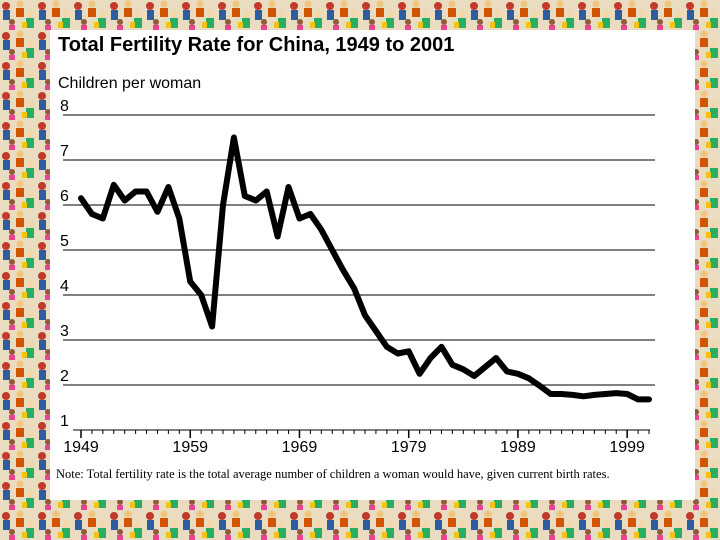 The image size is (720, 540). What do you see at coordinates (64, 196) in the screenshot?
I see `y-tick-label-6: 6` at bounding box center [64, 196].